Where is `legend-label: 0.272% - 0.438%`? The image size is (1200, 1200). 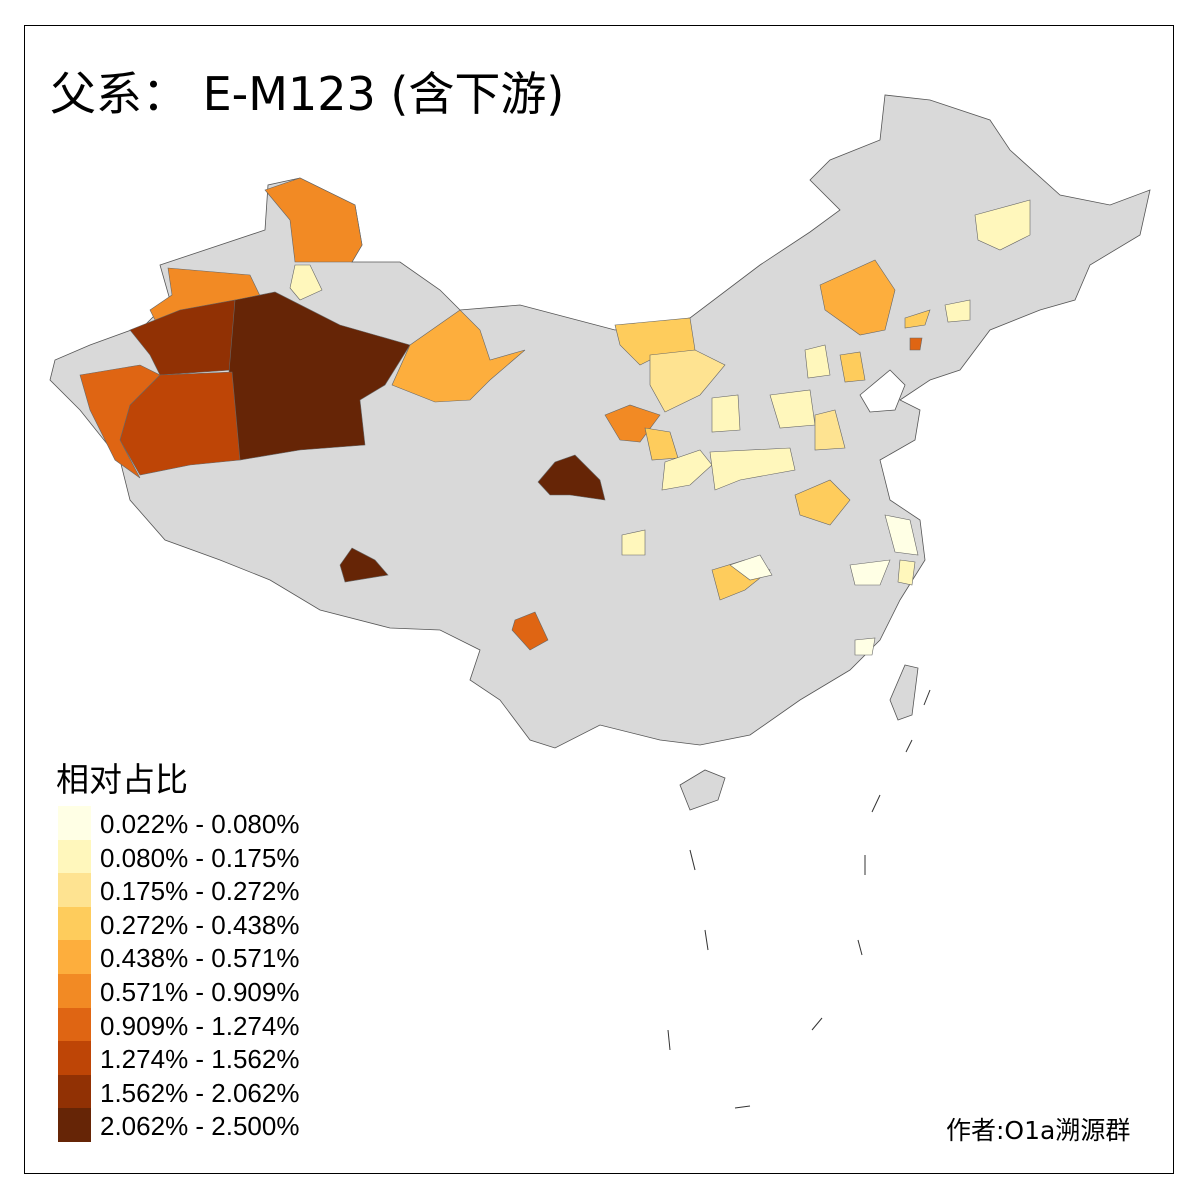 legend-label: 0.272% - 0.438% is located at coordinates (200, 924).